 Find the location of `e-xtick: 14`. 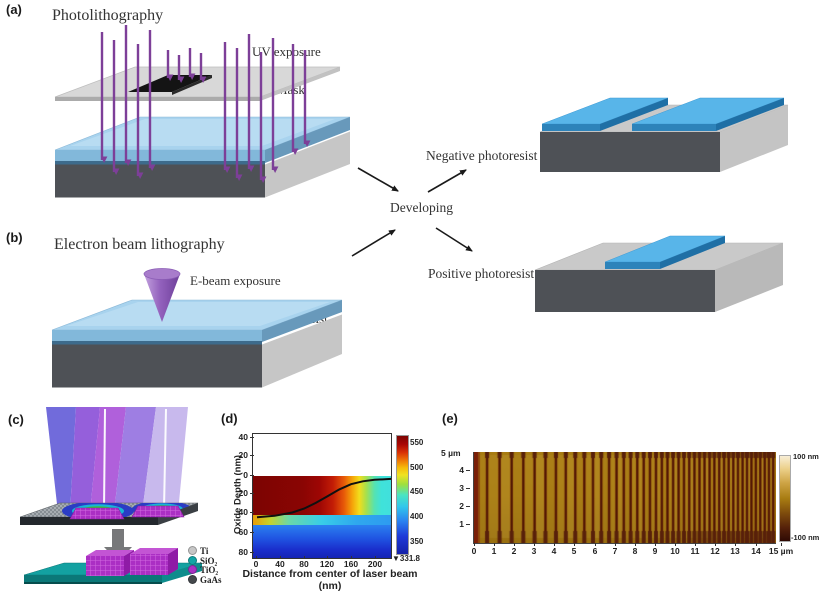

e-xtick: 14 is located at coordinates (756, 549).